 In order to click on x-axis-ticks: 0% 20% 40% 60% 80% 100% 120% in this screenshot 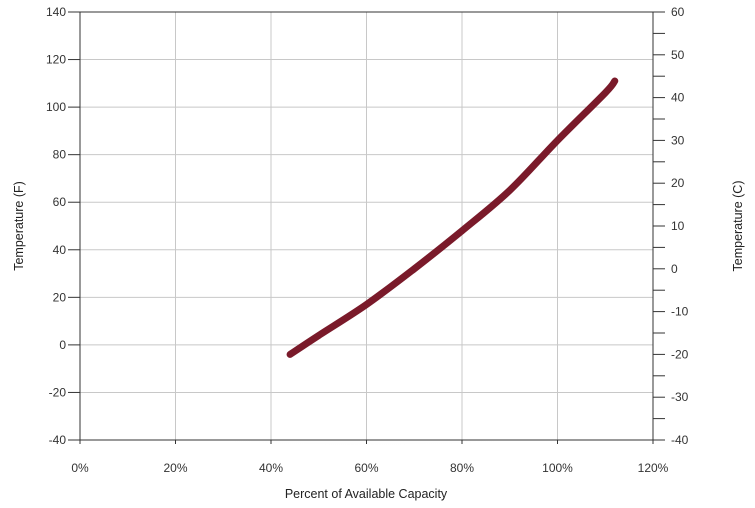, I will do `click(370, 457)`.